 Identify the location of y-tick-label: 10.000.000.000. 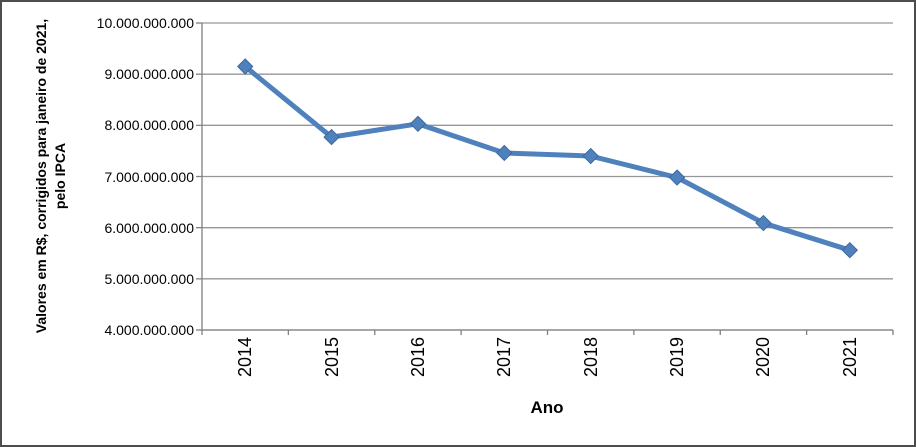
(145, 23).